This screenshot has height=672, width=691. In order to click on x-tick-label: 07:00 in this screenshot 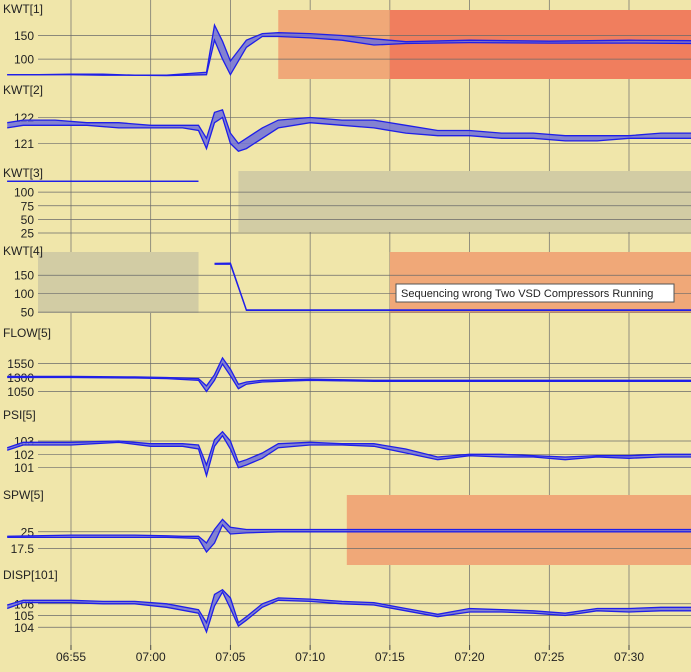, I will do `click(151, 657)`.